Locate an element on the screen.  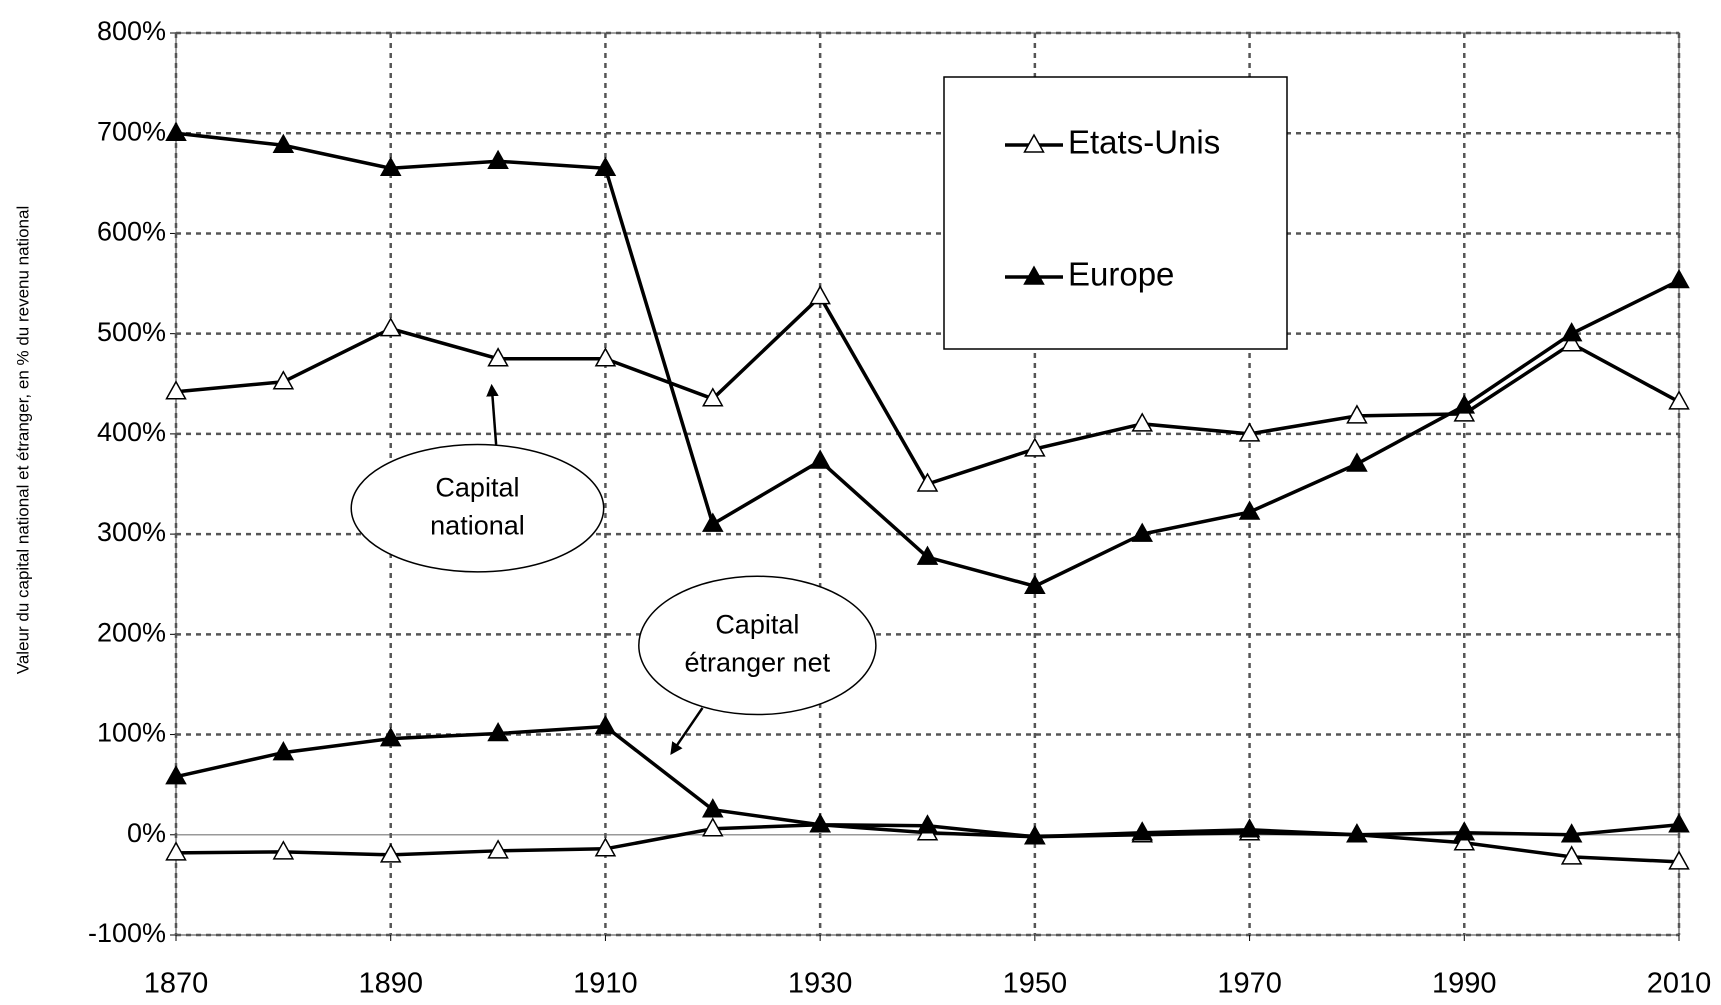
x-tick-label: 1930 is located at coordinates (820, 984).